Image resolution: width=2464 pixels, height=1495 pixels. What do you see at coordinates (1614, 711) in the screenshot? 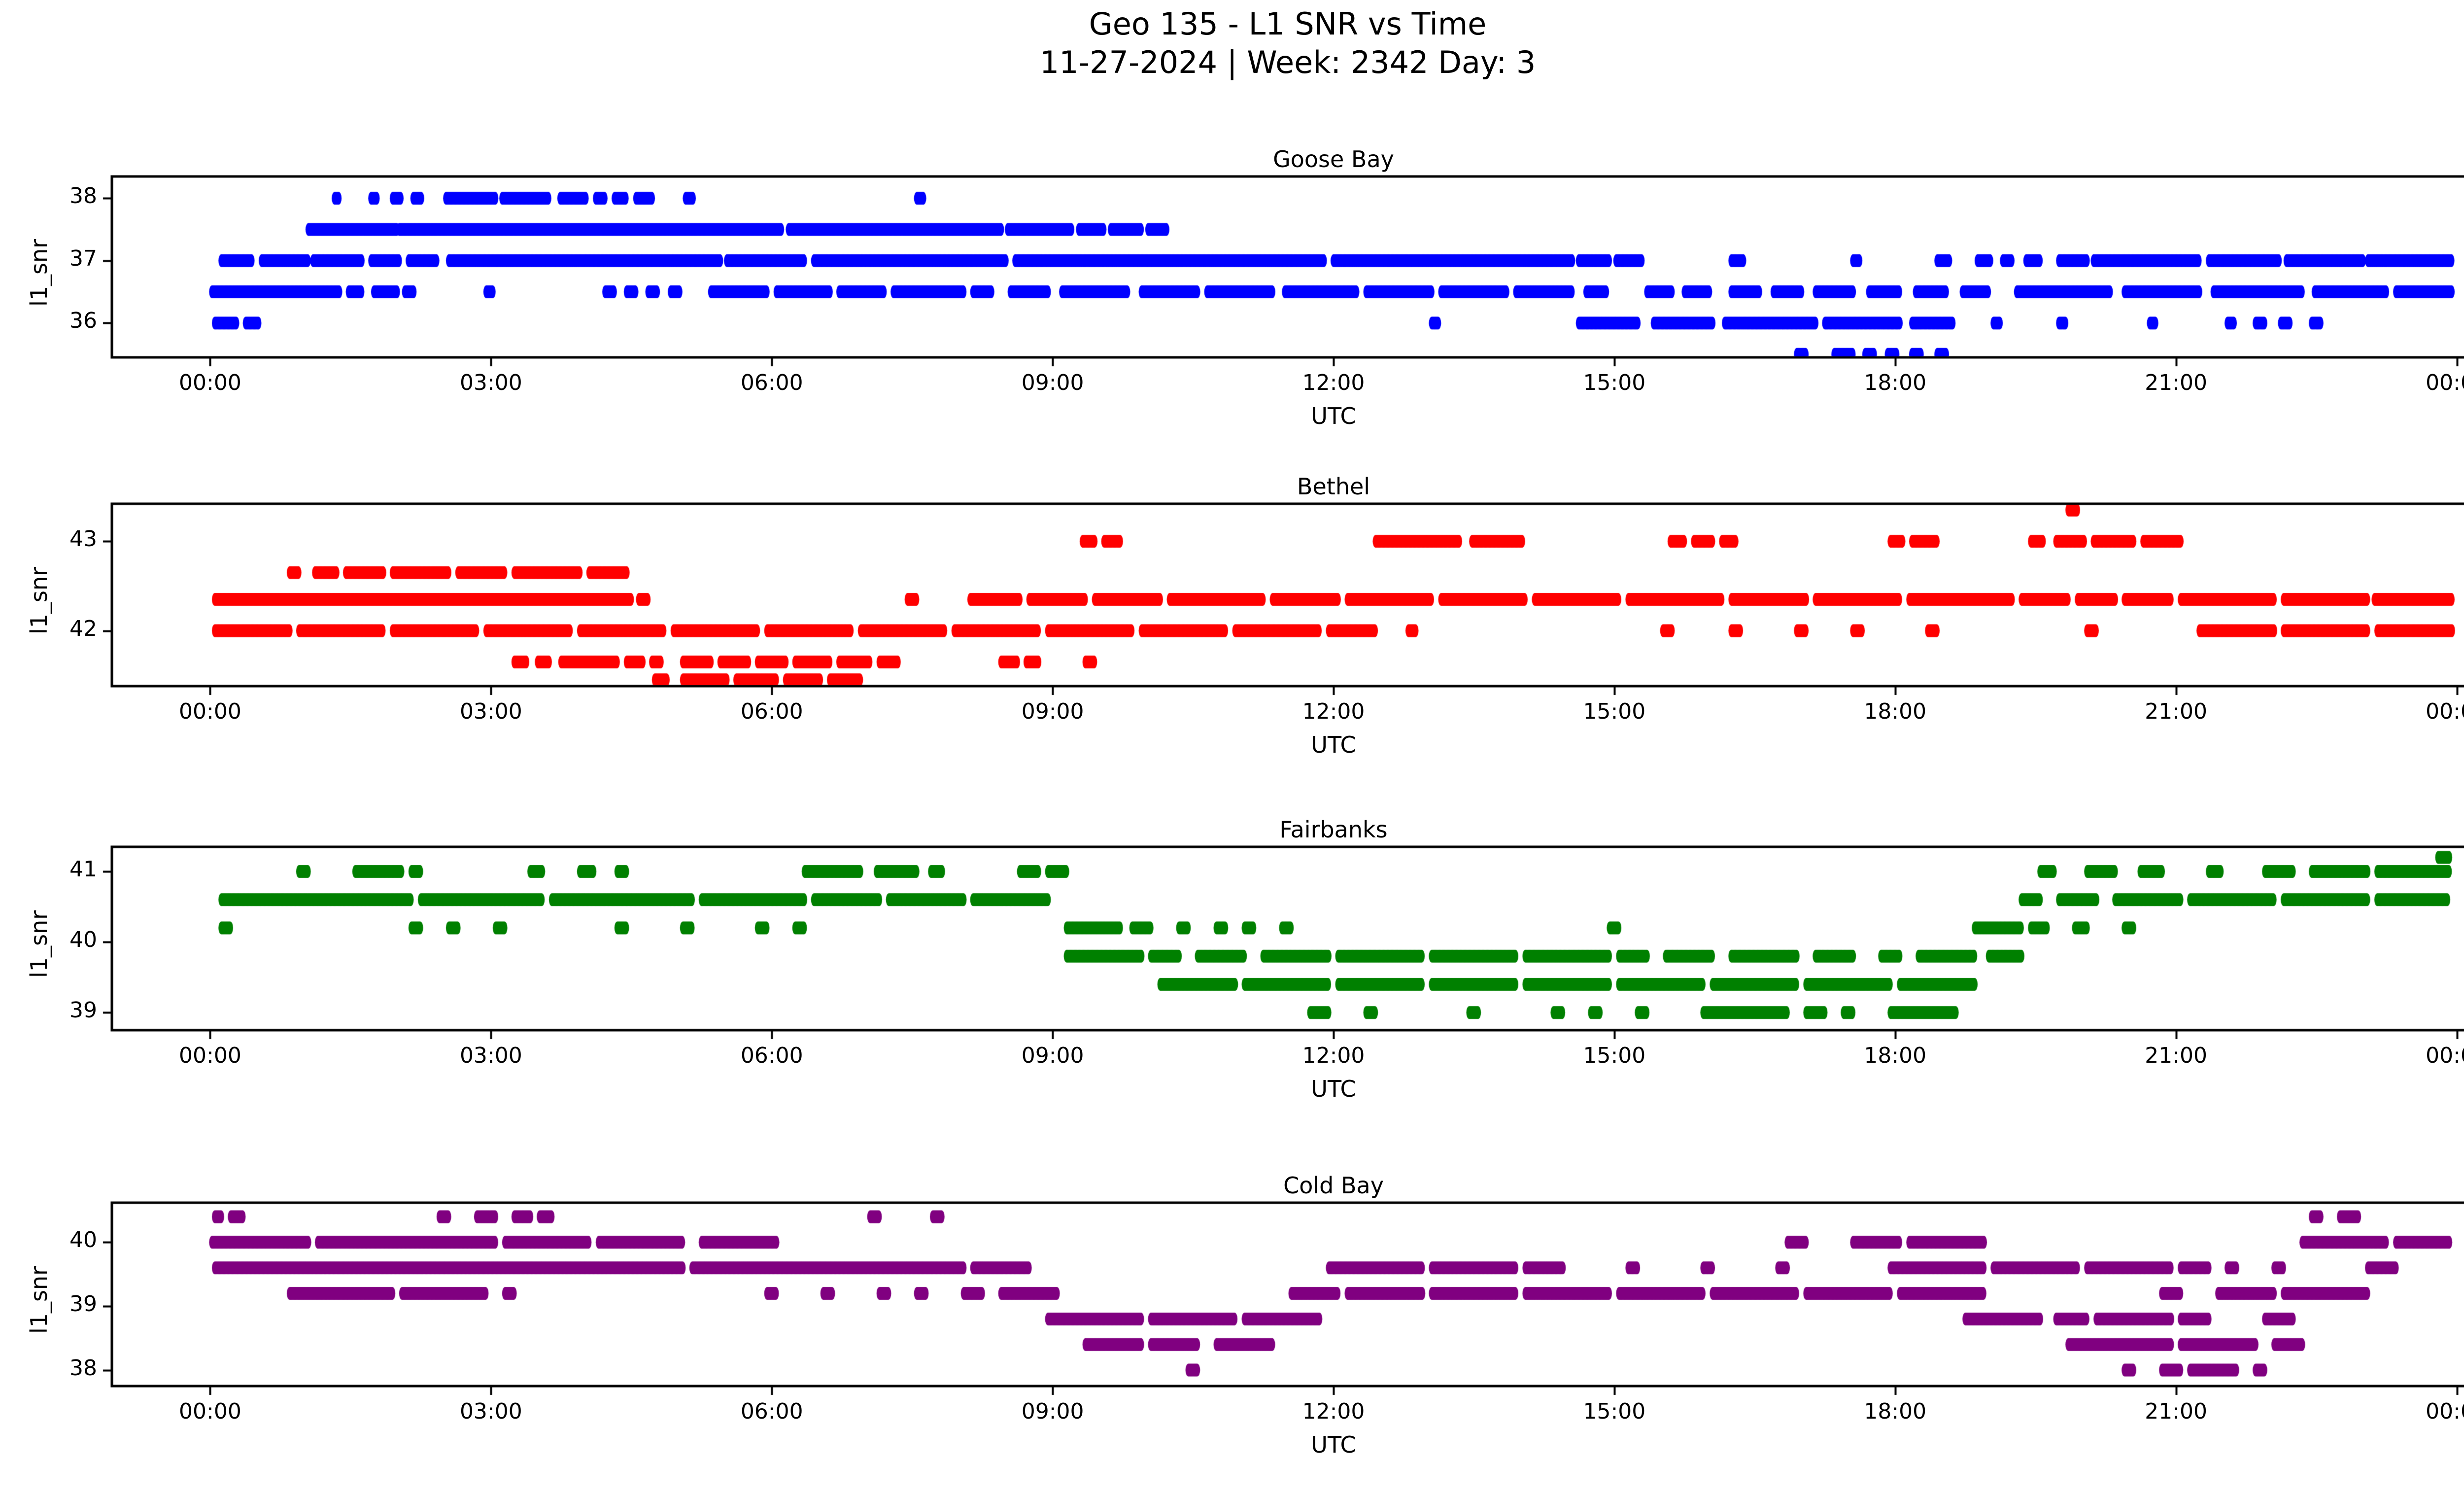
I see `x-tick-label-1-5: 15:00` at bounding box center [1614, 711].